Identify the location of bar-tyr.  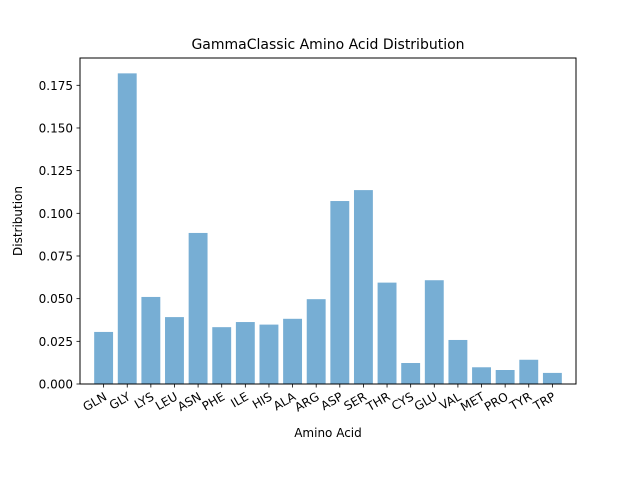
(529, 371).